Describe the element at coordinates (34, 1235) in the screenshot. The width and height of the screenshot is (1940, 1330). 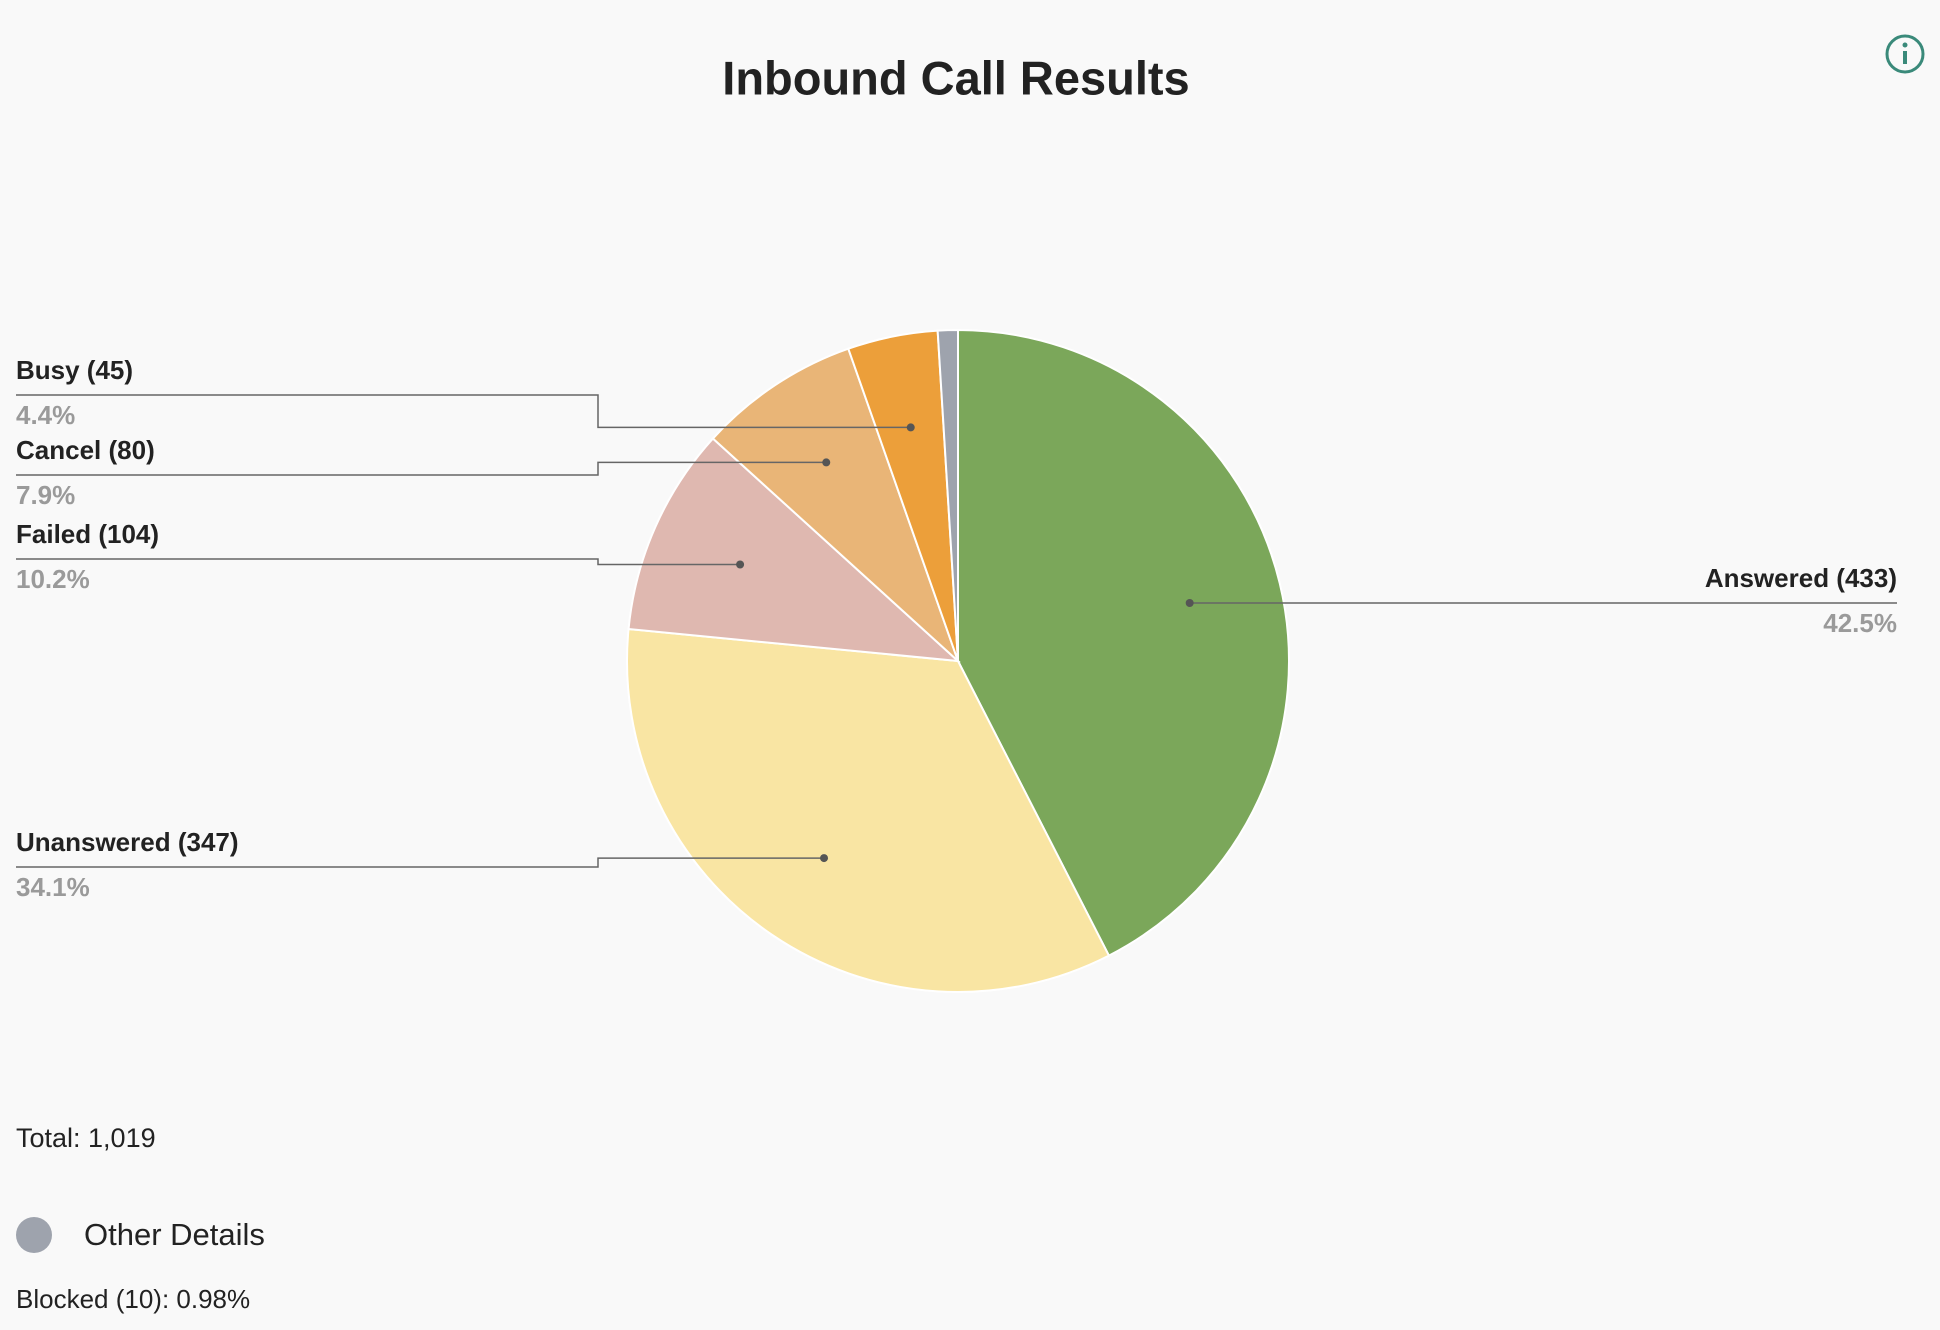
I see `other-details-marker` at that location.